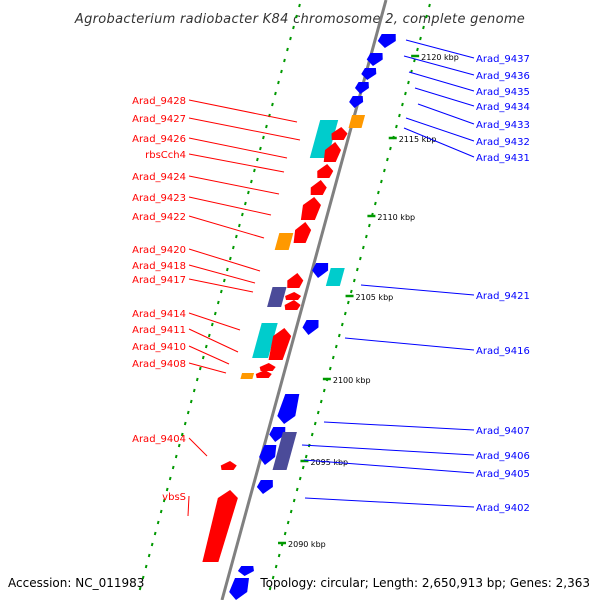  I want to click on gene-label-right: Arad_9435, so click(503, 92).